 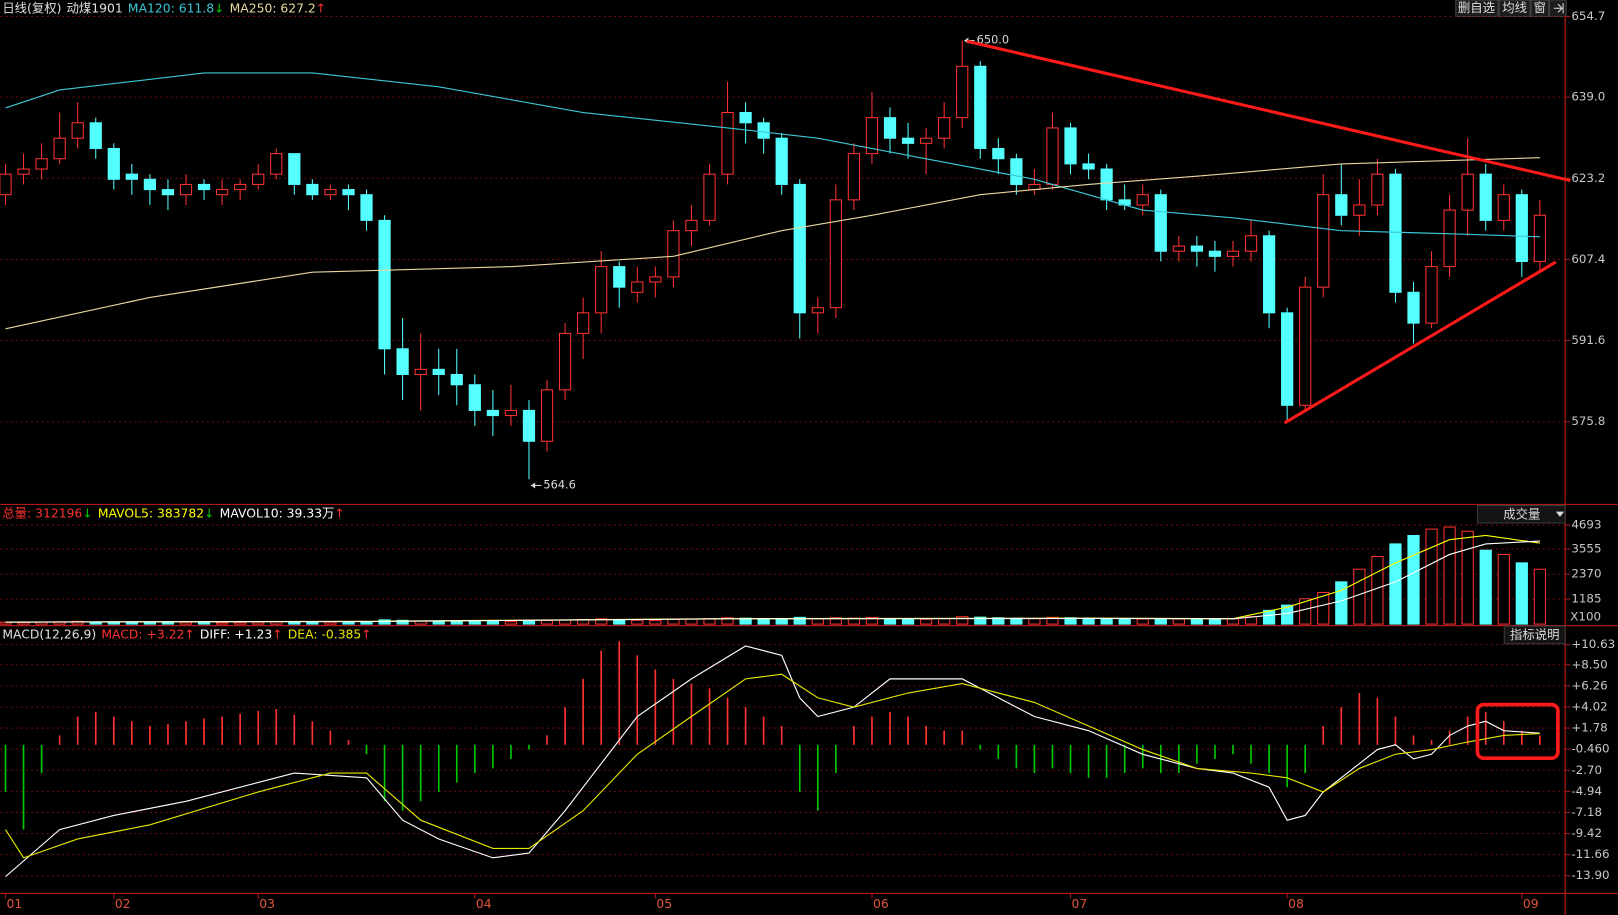 What do you see at coordinates (236, 634) in the screenshot?
I see `legend-entry: DIFF: +1.23` at bounding box center [236, 634].